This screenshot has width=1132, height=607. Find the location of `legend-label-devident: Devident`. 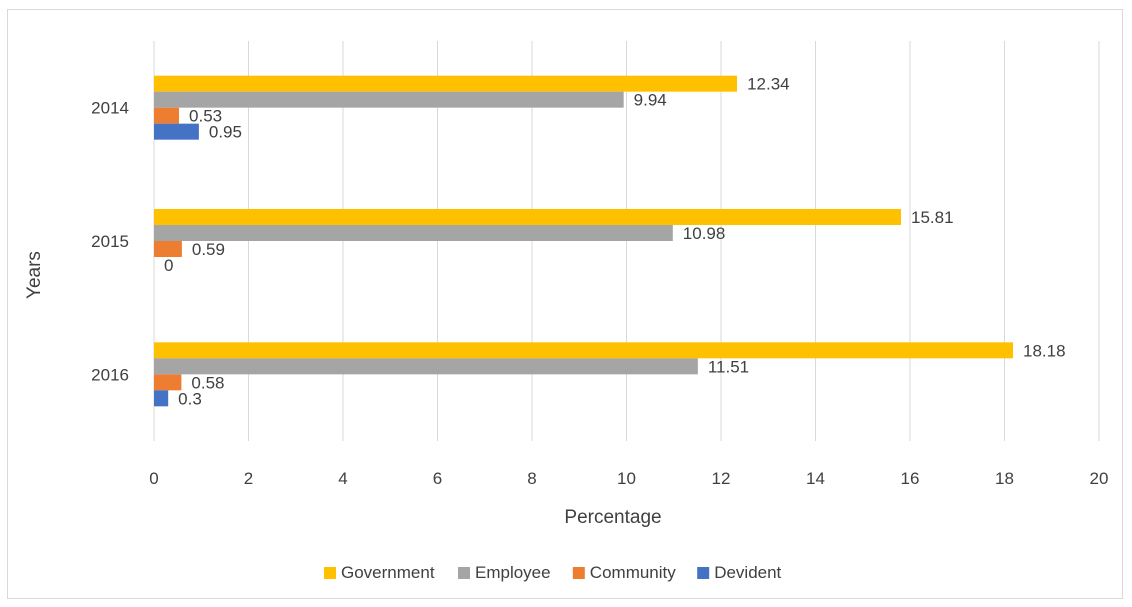

legend-label-devident: Devident is located at coordinates (747, 572).